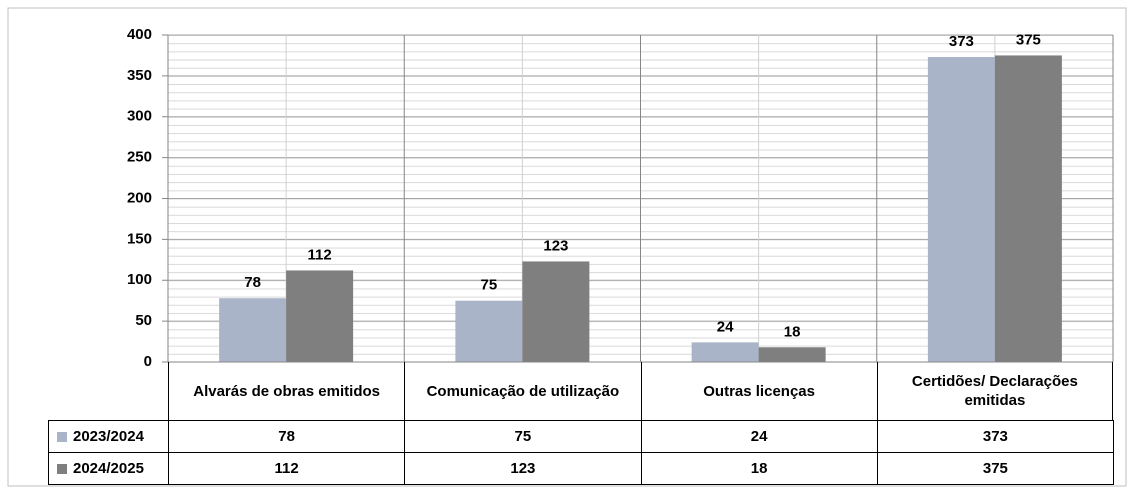 The height and width of the screenshot is (490, 1134). I want to click on data-label: 24, so click(725, 326).